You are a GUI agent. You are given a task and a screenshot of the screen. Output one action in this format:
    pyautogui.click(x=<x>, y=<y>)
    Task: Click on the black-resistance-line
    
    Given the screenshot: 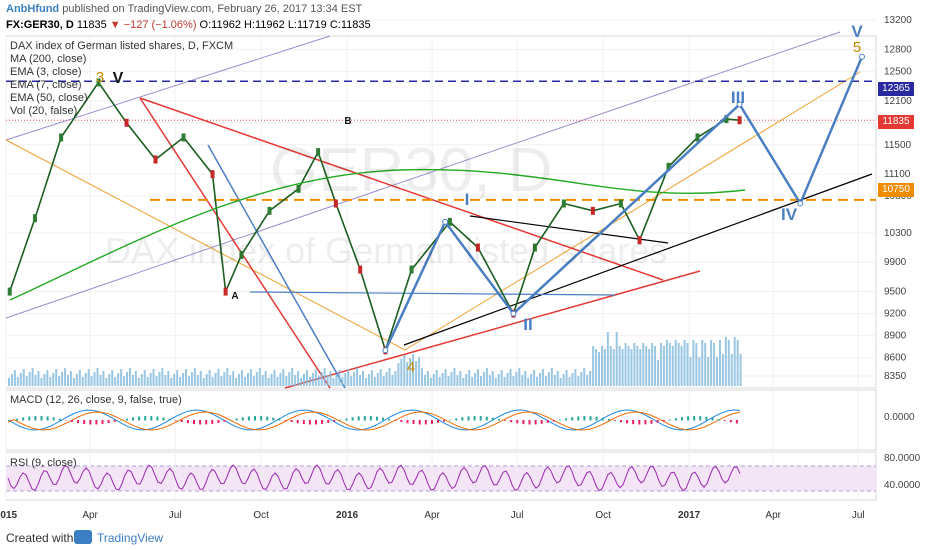 What is the action you would take?
    pyautogui.click(x=569, y=229)
    